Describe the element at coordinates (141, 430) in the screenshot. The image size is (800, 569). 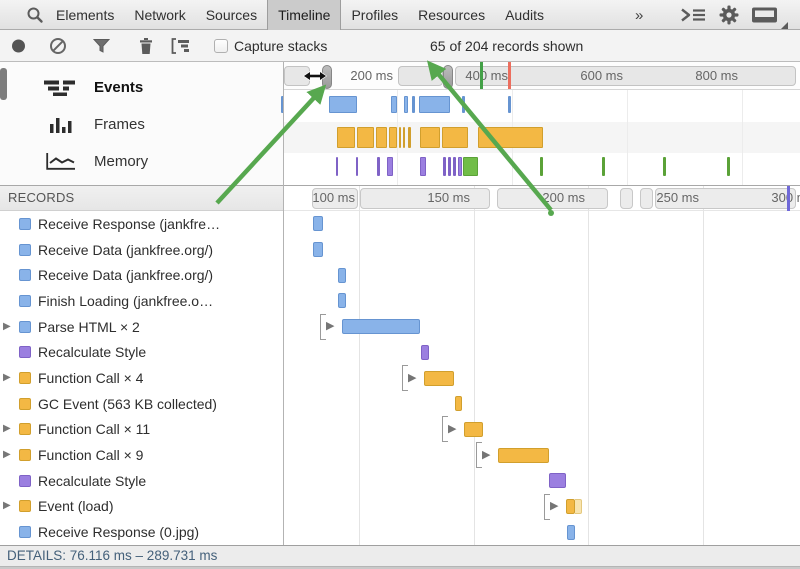
I see `record-list-item: ▶ Function Call × 11` at that location.